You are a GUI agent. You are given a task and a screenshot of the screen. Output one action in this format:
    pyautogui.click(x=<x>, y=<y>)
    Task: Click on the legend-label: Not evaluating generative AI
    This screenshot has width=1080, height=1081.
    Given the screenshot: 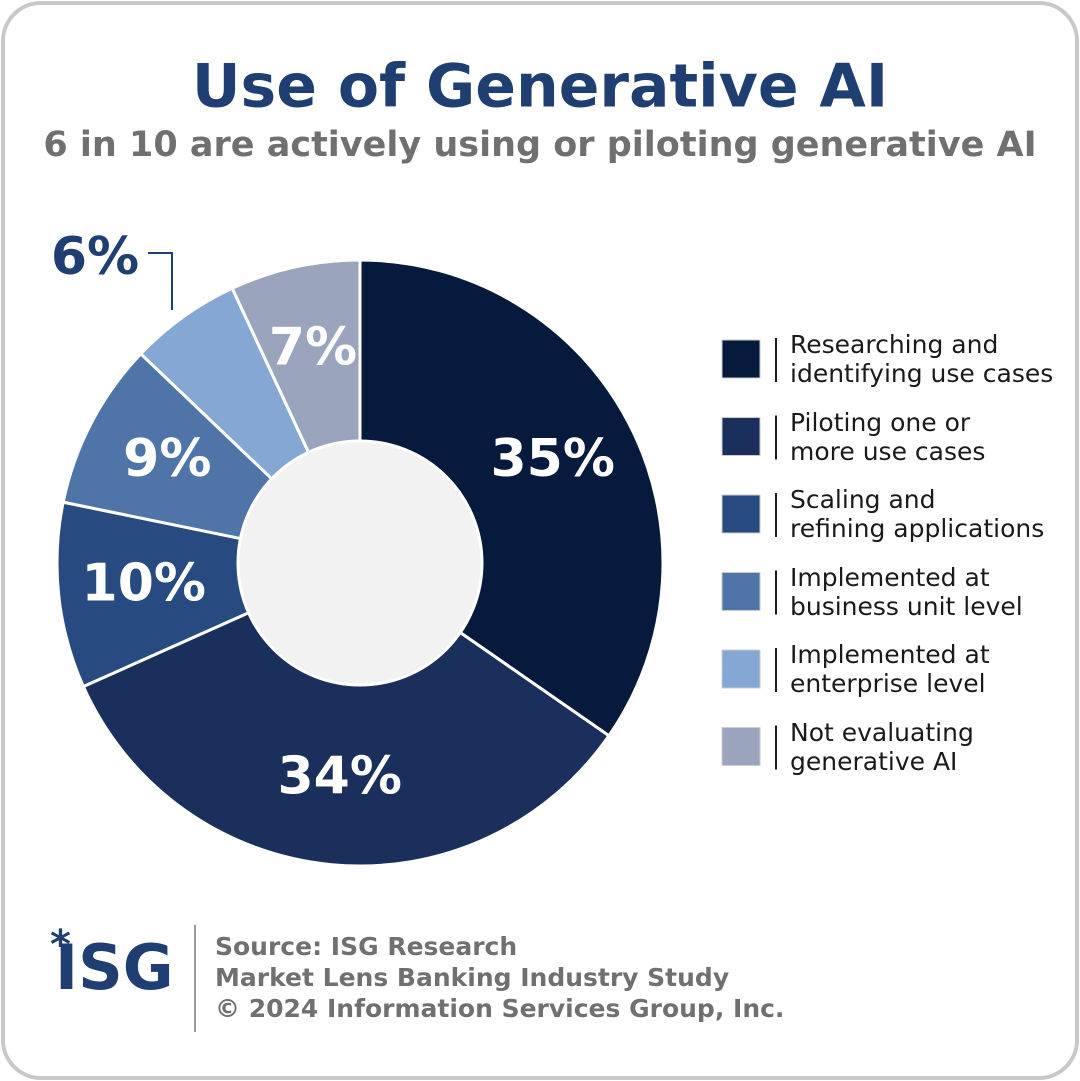 What is the action you would take?
    pyautogui.click(x=882, y=746)
    